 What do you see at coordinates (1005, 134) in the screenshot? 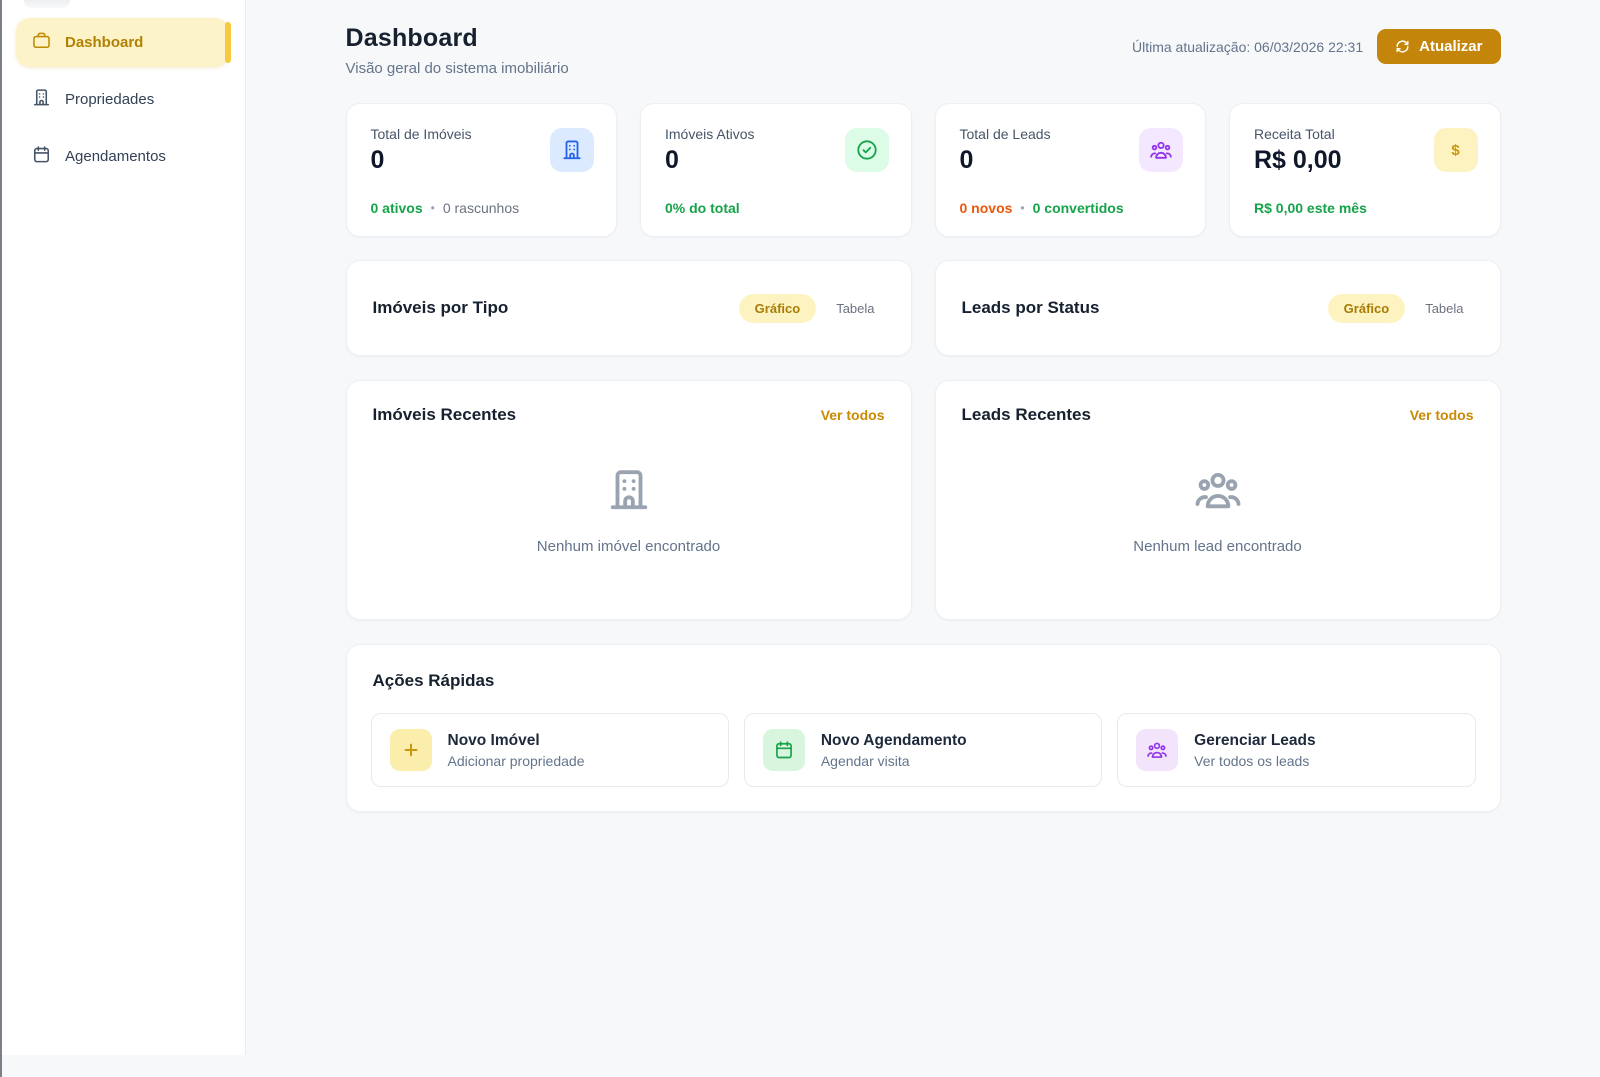
I see `stat-label: Total de Leads` at bounding box center [1005, 134].